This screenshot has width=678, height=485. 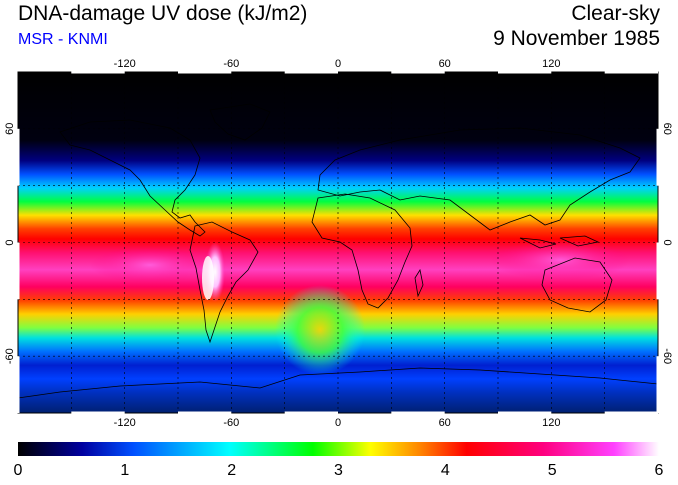 I want to click on lat-tick-left-neg60: -60, so click(x=10, y=356).